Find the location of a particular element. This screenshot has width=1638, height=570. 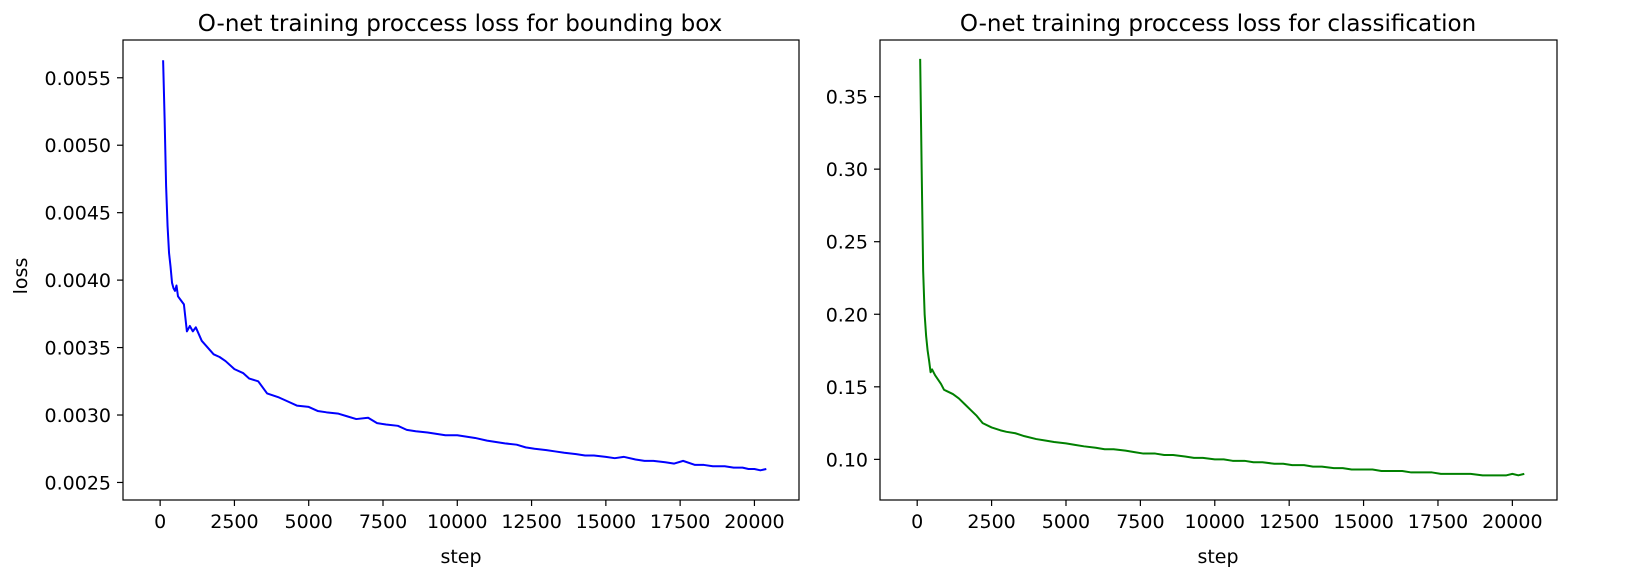

bbox-y-axis-label: loss is located at coordinates (21, 276).